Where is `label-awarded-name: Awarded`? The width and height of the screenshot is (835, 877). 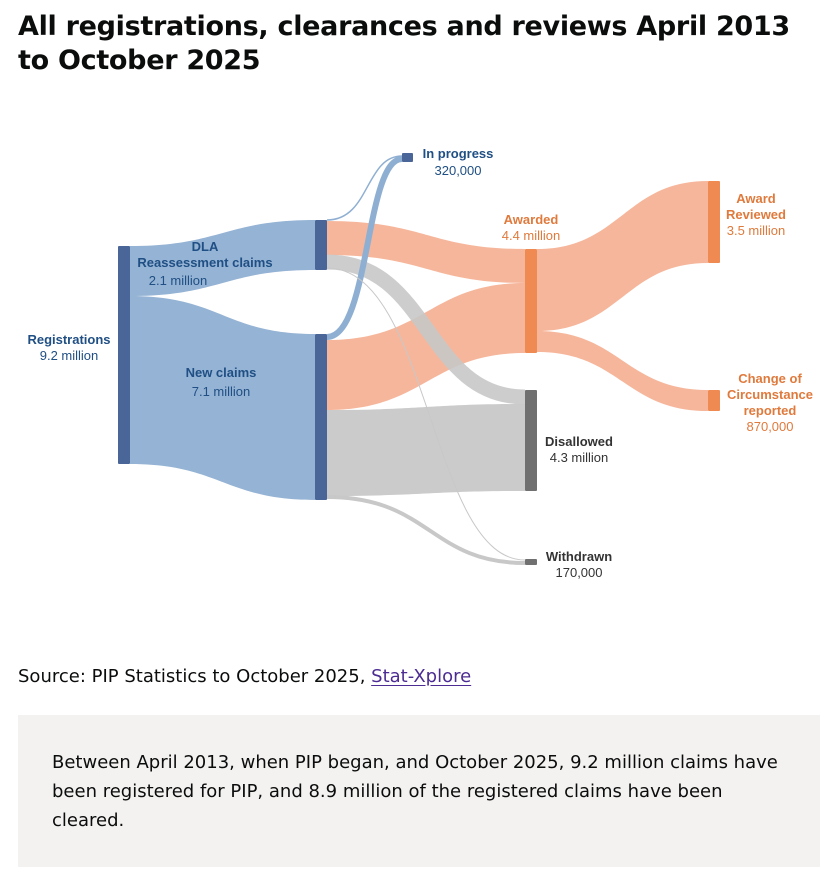
label-awarded-name: Awarded is located at coordinates (531, 219).